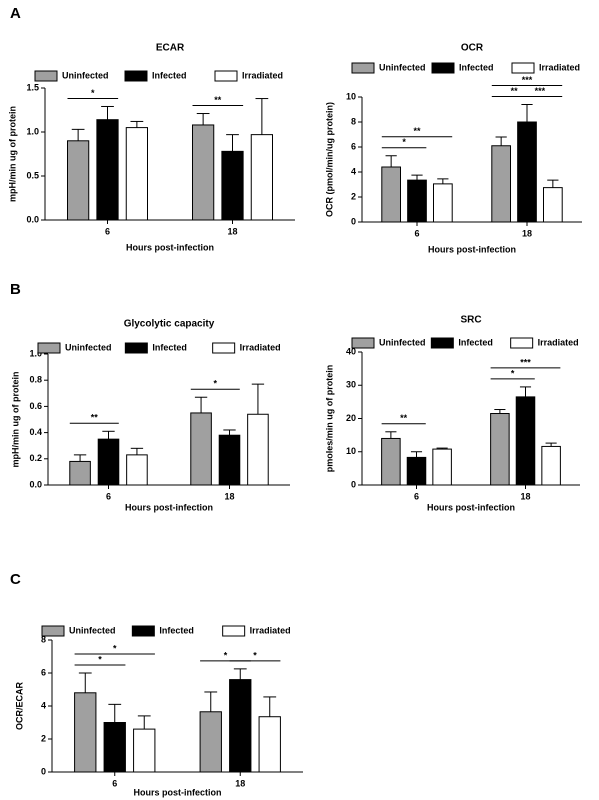  I want to click on y-tick-label: 30, so click(351, 385).